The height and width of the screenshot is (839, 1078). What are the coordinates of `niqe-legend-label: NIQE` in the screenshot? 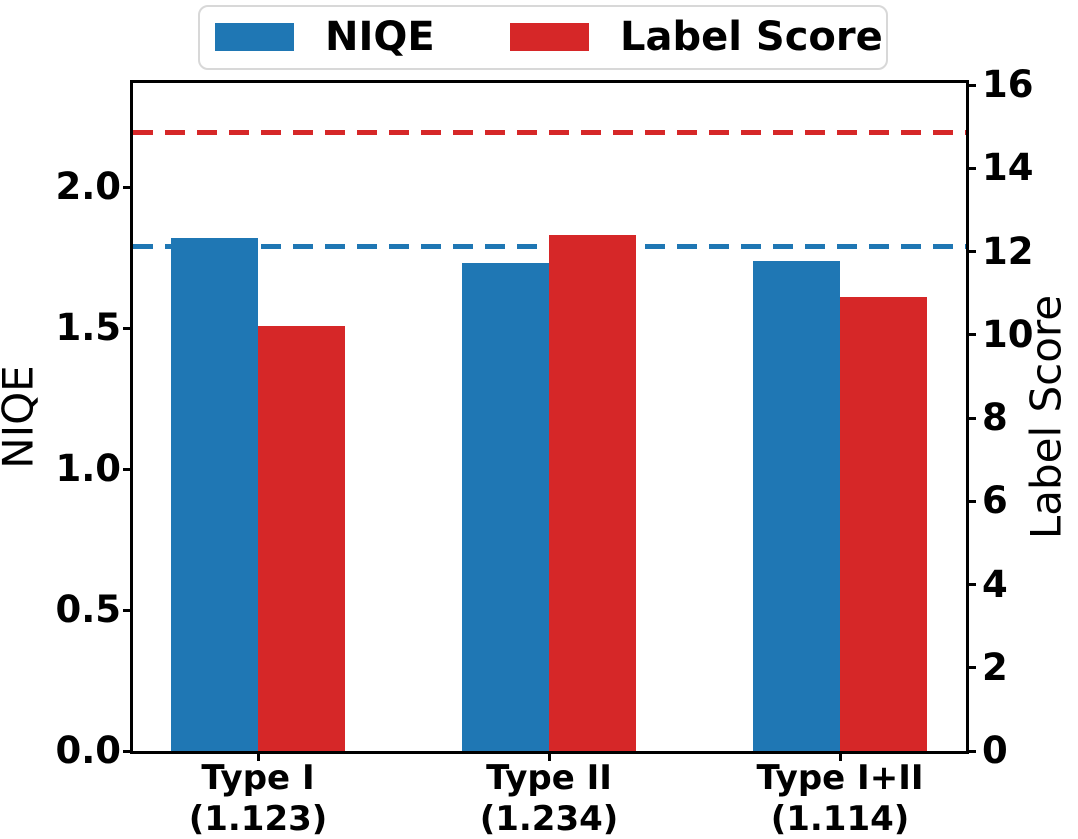 It's located at (380, 37).